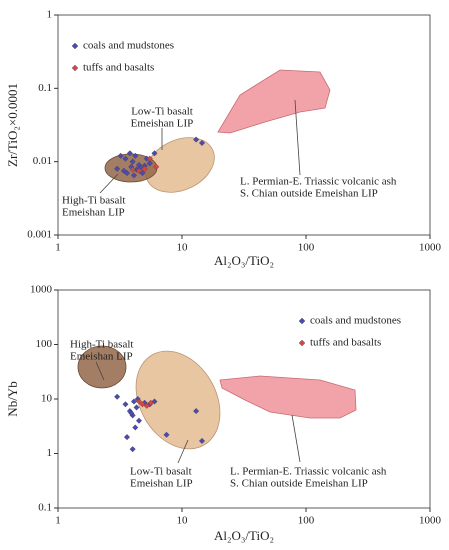 The image size is (449, 550). Describe the element at coordinates (44, 344) in the screenshot. I see `y-tick-label: 100` at that location.